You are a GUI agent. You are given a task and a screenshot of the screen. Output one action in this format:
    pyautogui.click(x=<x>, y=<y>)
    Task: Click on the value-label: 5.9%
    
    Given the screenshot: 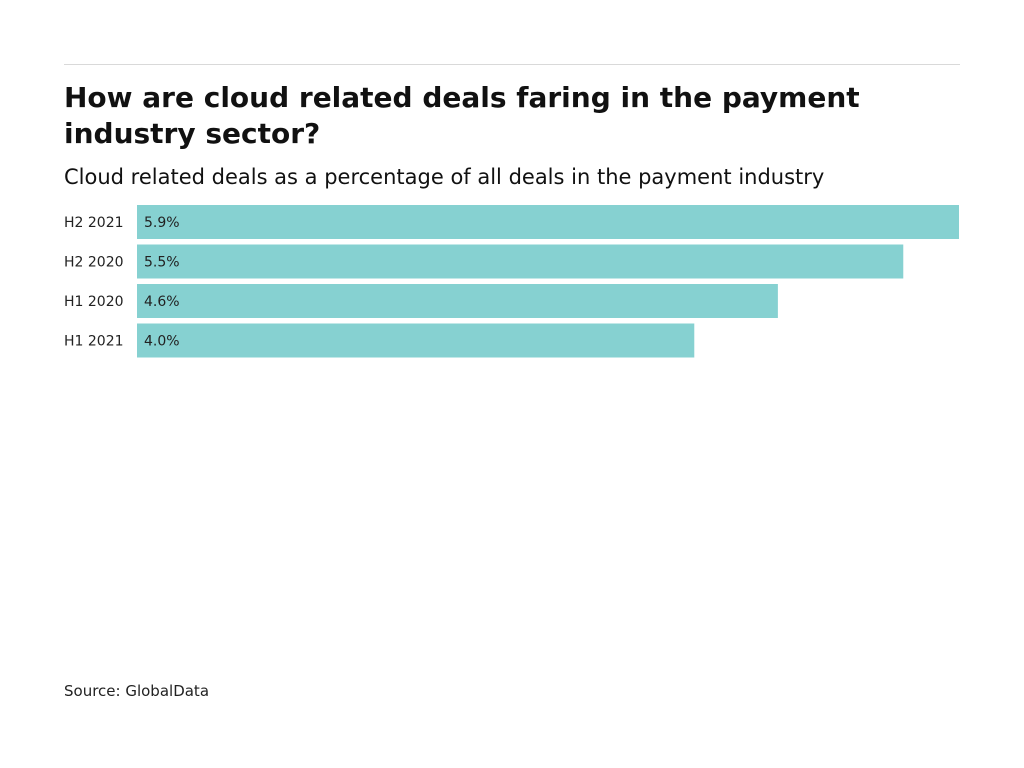 What is the action you would take?
    pyautogui.click(x=162, y=223)
    